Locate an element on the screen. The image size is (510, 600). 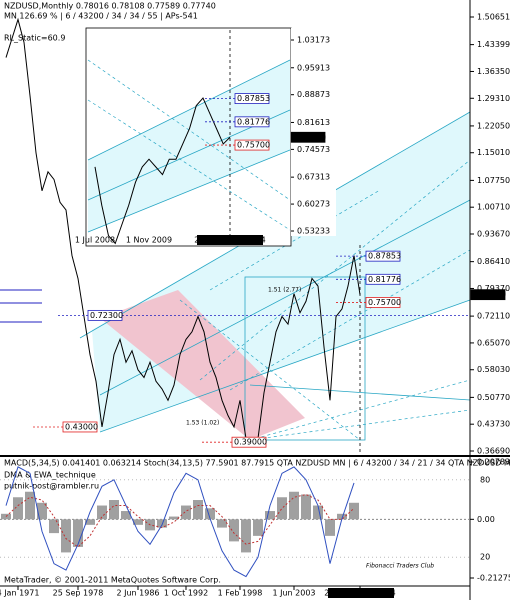
level-label: 0.72300 is located at coordinates (106, 315).